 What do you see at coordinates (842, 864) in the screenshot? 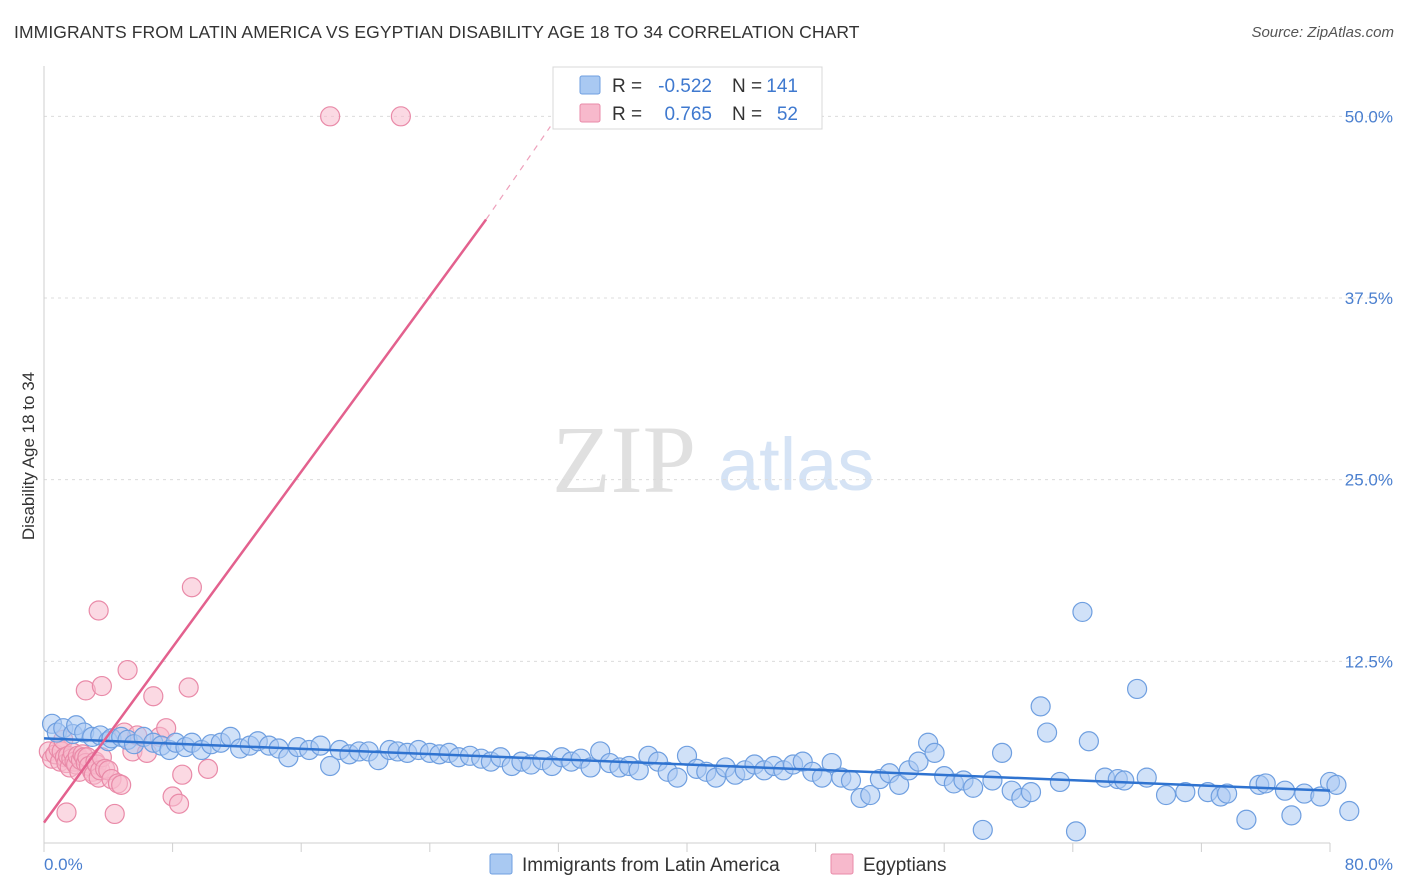
I see `bottom-legend-swatch-pink` at bounding box center [842, 864].